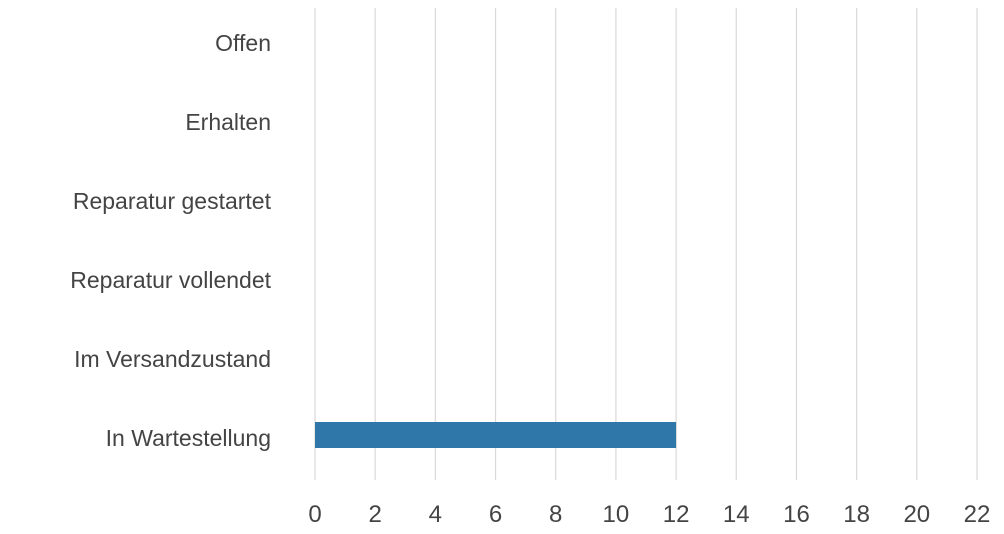 The width and height of the screenshot is (1004, 534). I want to click on category-label: Reparatur gestartet, so click(172, 201).